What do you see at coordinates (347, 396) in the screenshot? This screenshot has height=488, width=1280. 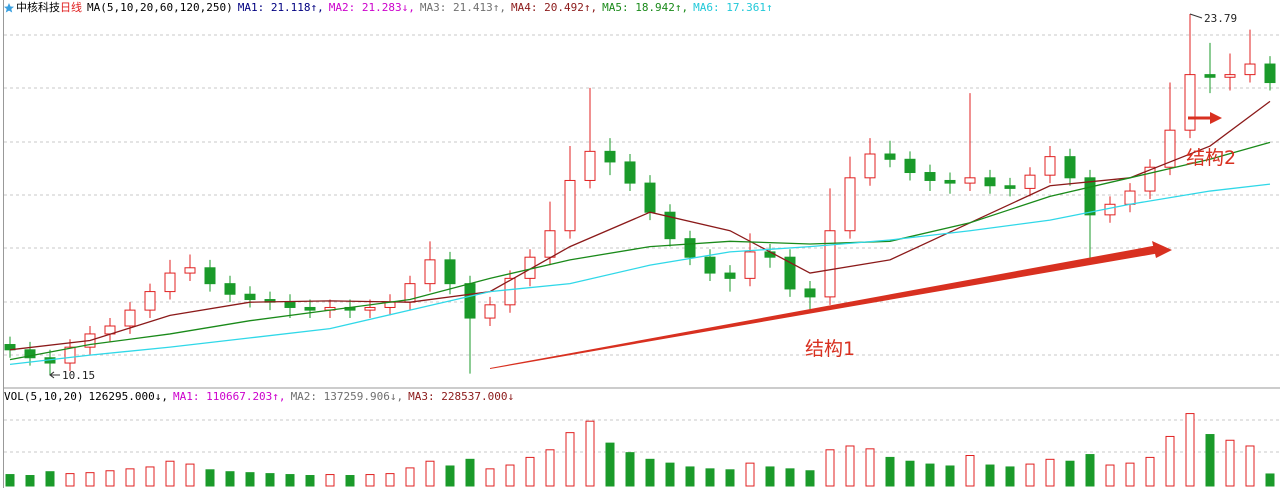 I see `vol-legend: MA2: 137259.906↓,` at bounding box center [347, 396].